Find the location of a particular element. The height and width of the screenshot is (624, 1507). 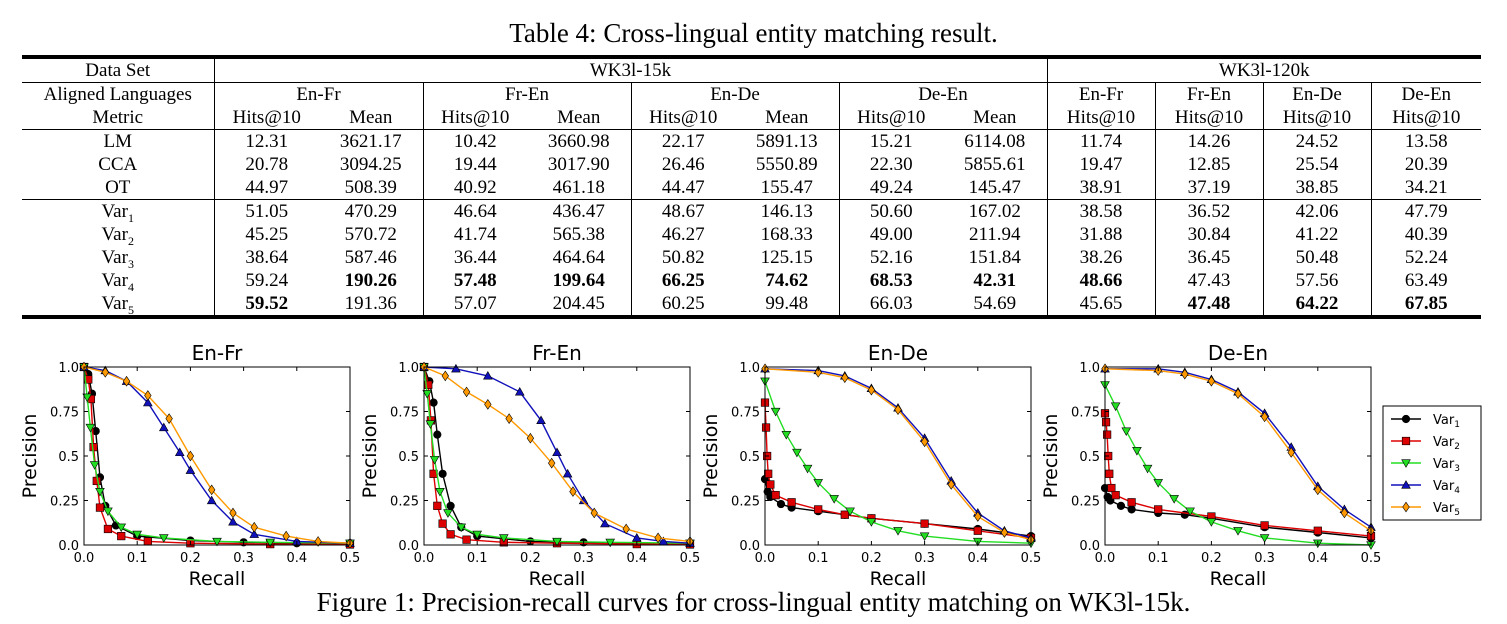

y-tick-label: 0.0 is located at coordinates (408, 546).